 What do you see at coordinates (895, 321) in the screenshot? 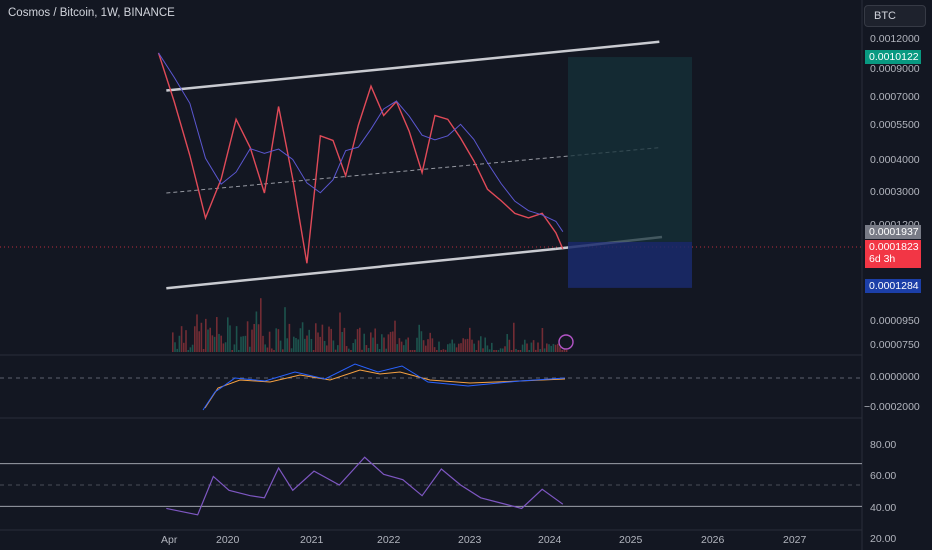
I see `price-tick-label: 0.0000950` at bounding box center [895, 321].